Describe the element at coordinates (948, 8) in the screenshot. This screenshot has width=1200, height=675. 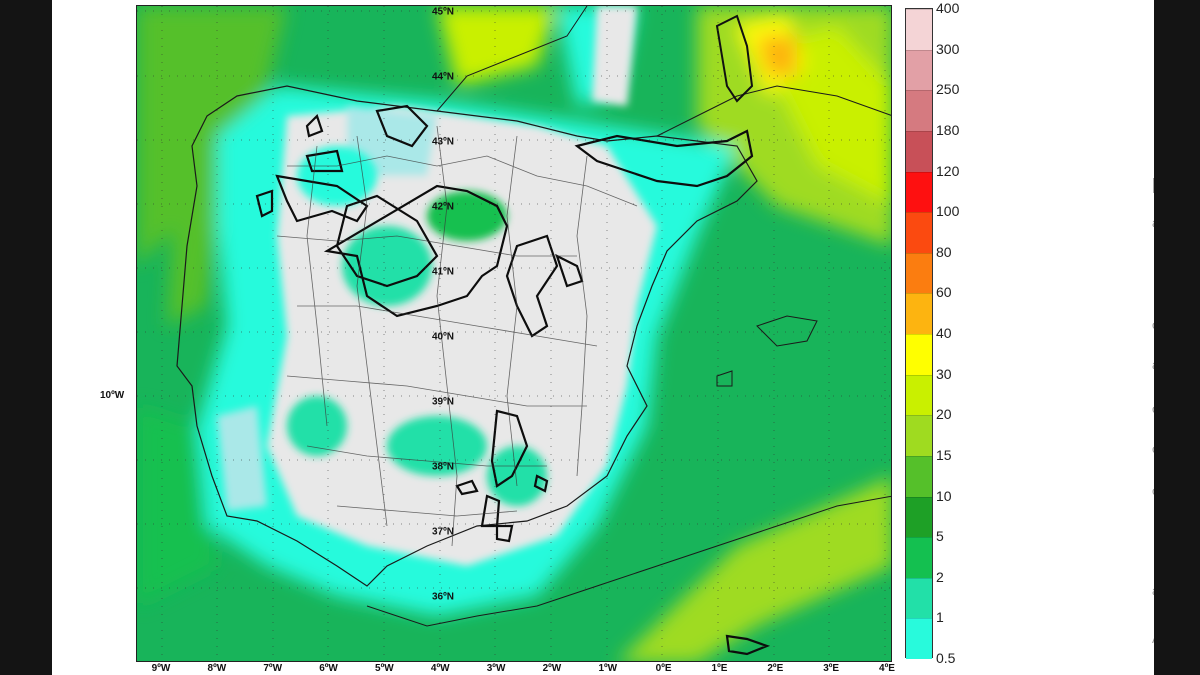
I see `colorbar-tick-label: 400` at that location.